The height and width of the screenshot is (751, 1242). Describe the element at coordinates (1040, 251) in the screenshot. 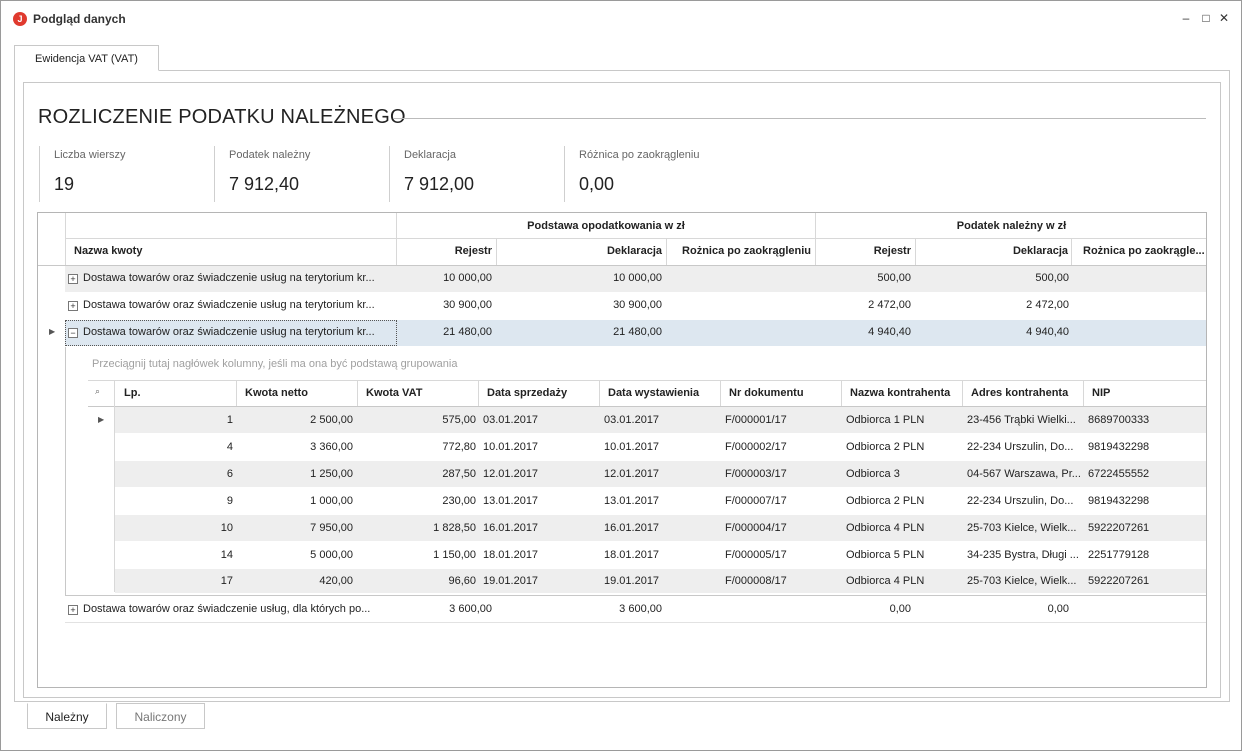

I see `col-header-tax-deklaracja: Deklaracja` at that location.